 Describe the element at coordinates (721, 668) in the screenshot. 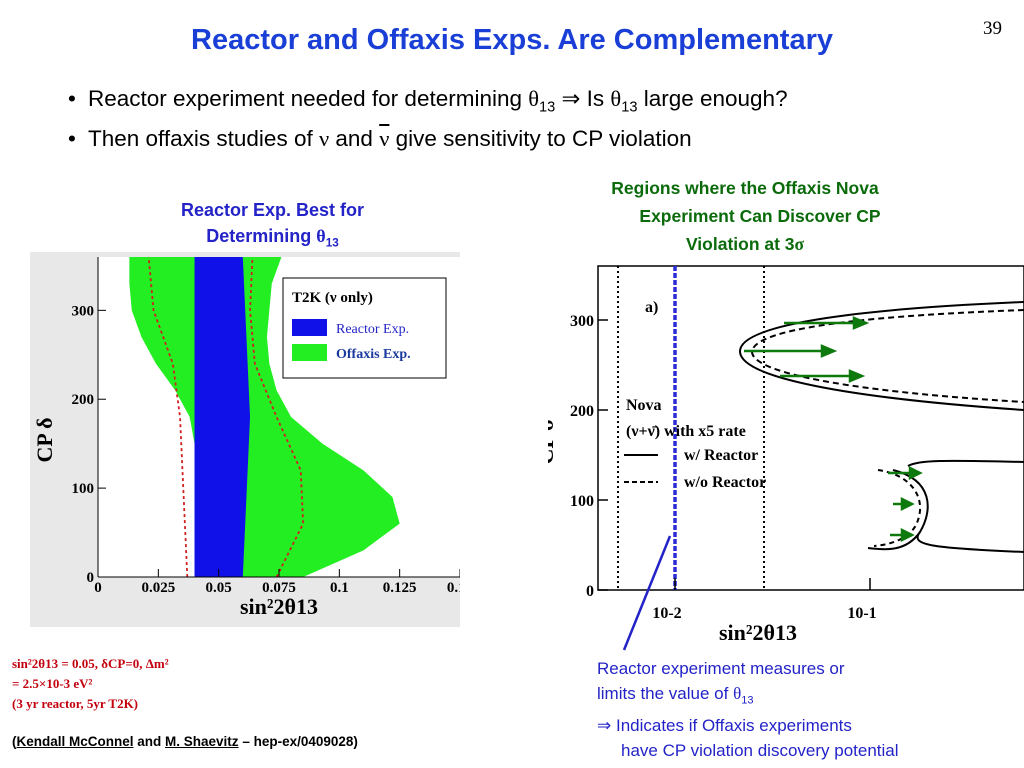

I see `note-line: Reactor experiment measures or` at that location.